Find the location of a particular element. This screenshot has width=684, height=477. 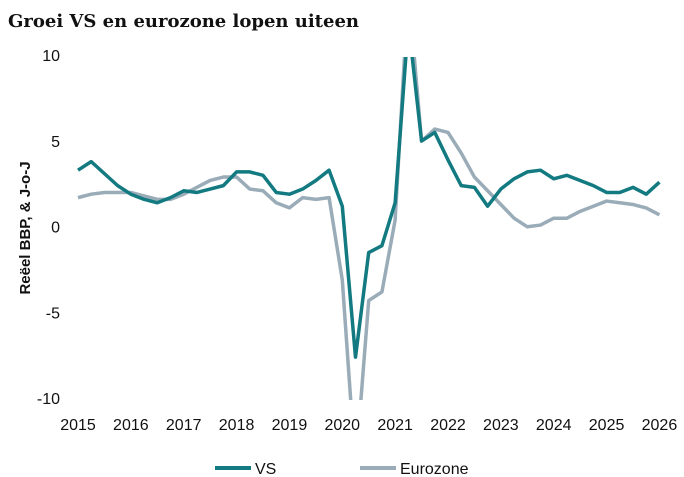

x-tick-label: 2023 is located at coordinates (501, 425).